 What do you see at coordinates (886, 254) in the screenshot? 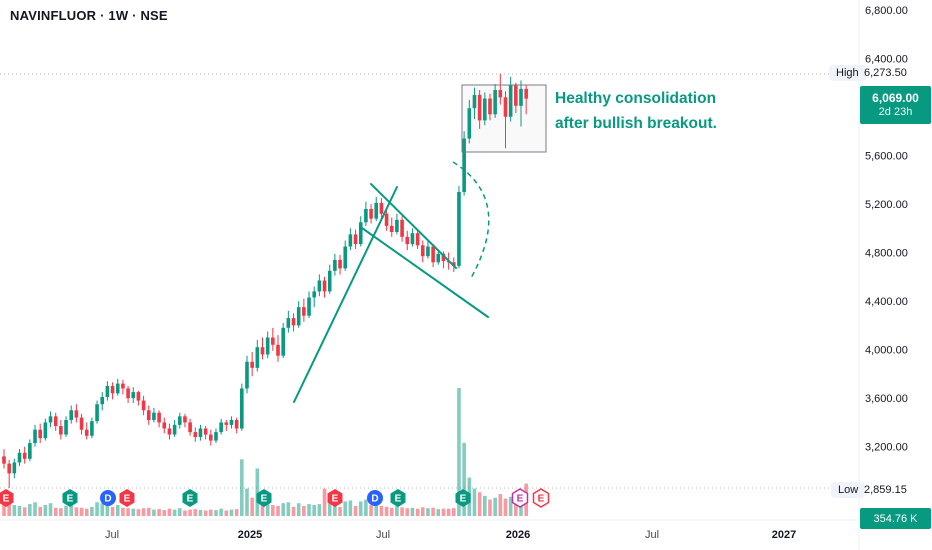
I see `price-tick-label: 4,800.00` at bounding box center [886, 254].